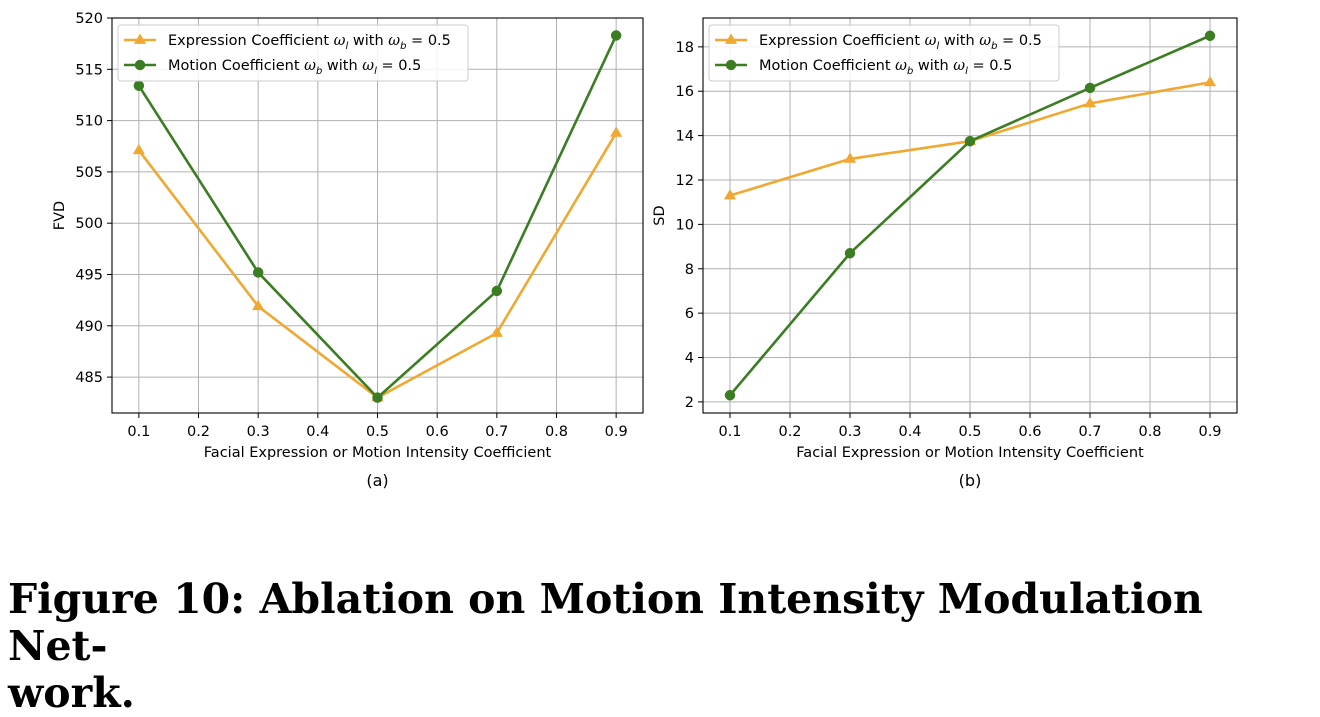 Image resolution: width=1320 pixels, height=717 pixels. Describe the element at coordinates (89, 19) in the screenshot. I see `y-tick-label: 520` at that location.